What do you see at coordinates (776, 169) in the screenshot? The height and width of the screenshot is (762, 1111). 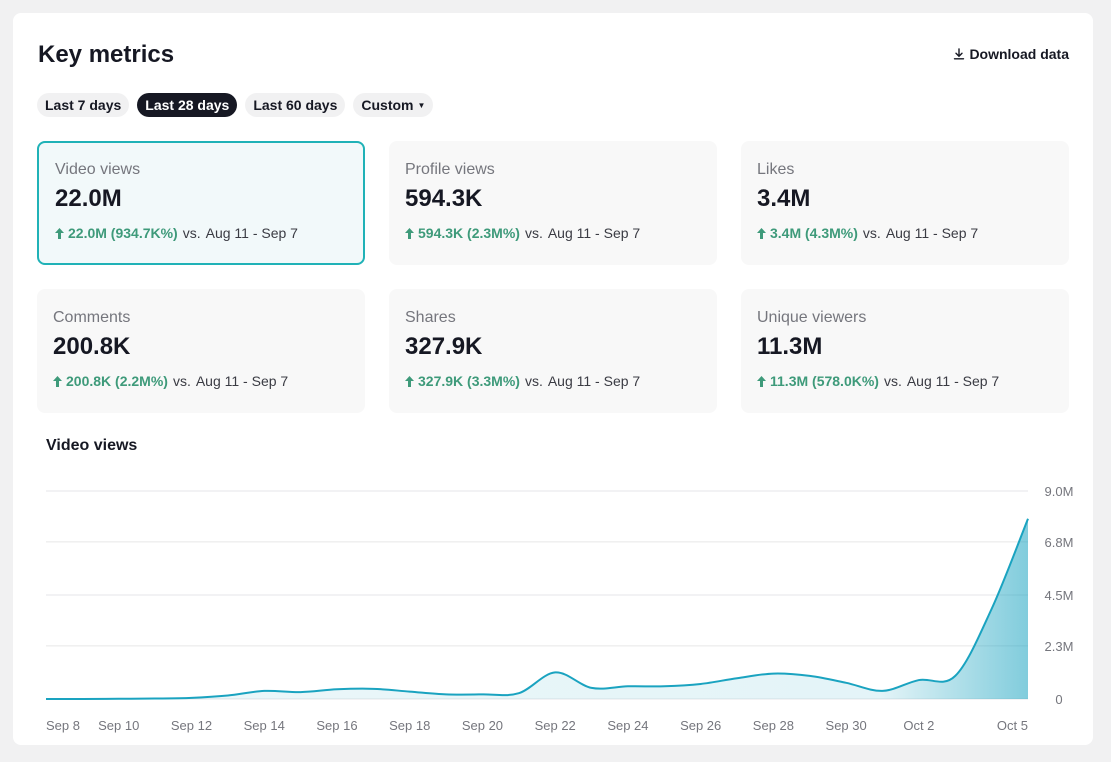 I see `metric-label: Likes` at bounding box center [776, 169].